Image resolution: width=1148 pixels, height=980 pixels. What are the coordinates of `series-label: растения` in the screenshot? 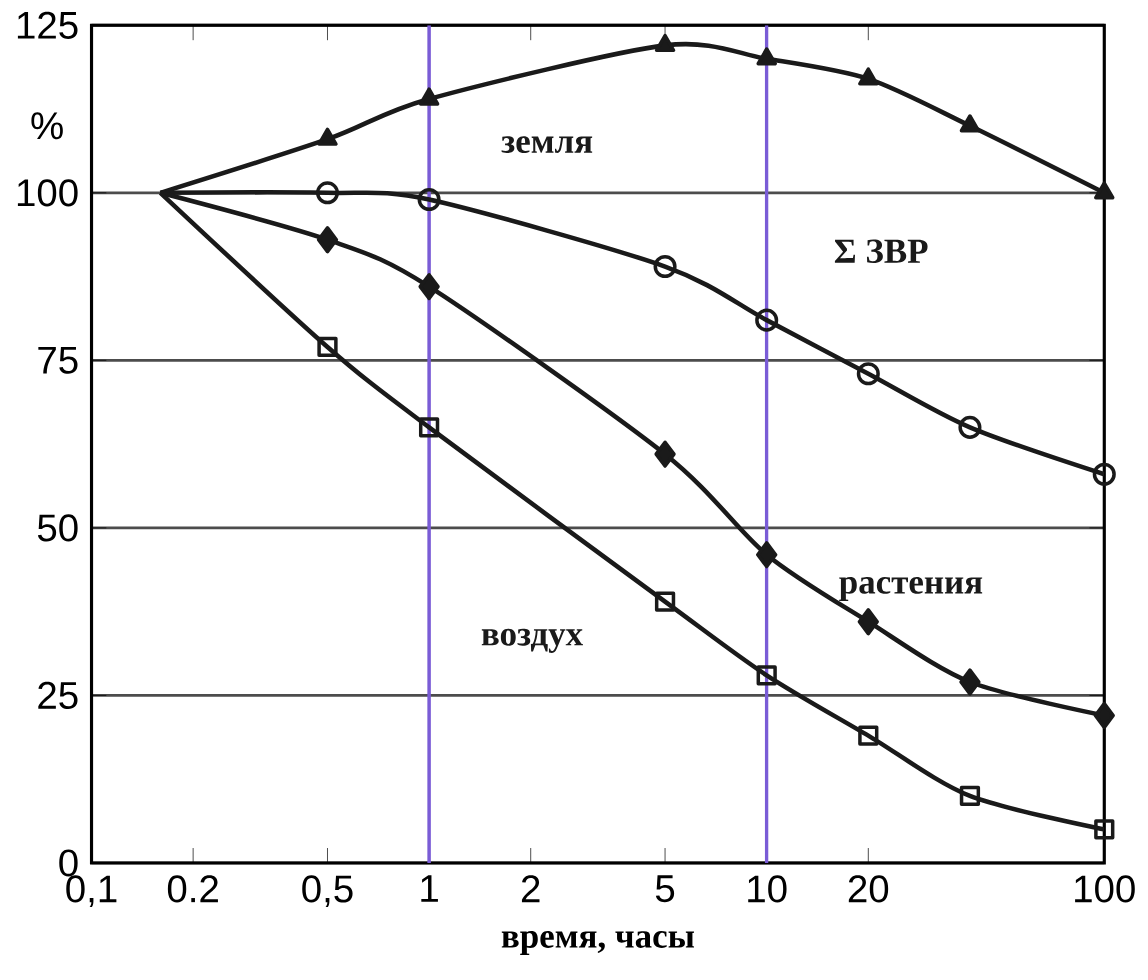 It's located at (911, 588).